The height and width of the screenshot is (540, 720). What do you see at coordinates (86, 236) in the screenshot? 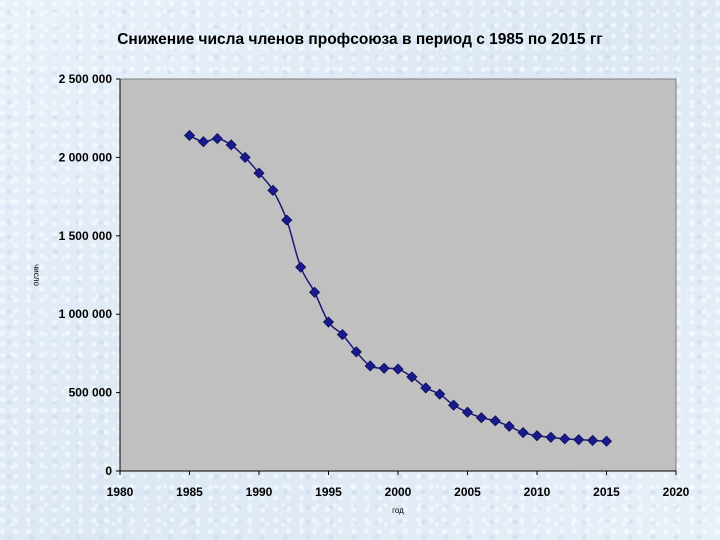
I see `y-tick-label: 1 500 000` at bounding box center [86, 236].